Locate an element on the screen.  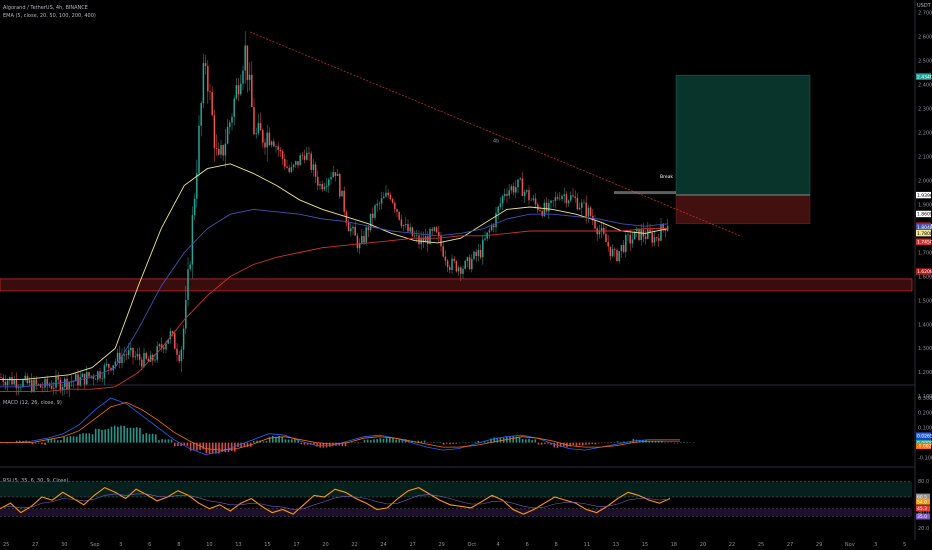
price-tick-label: 2.4000 is located at coordinates (925, 86).